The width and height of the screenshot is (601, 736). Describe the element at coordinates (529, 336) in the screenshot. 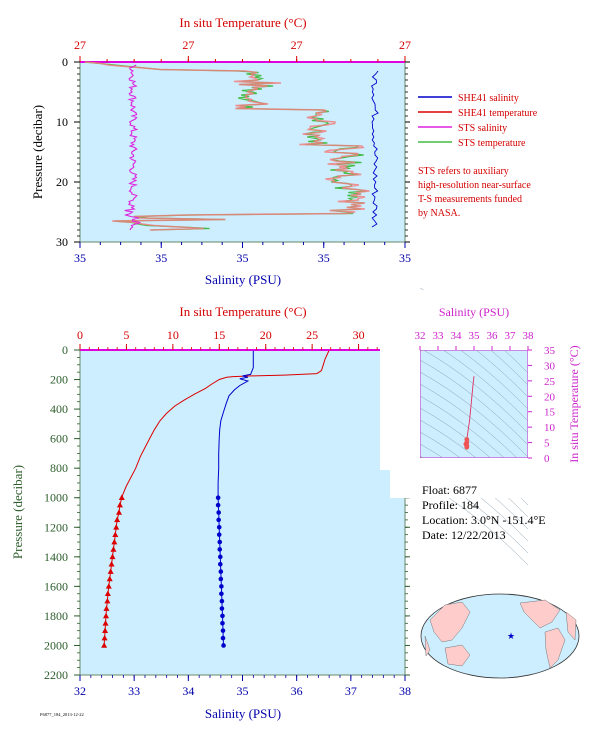

I see `ts-salinity-tick-label: 38` at that location.